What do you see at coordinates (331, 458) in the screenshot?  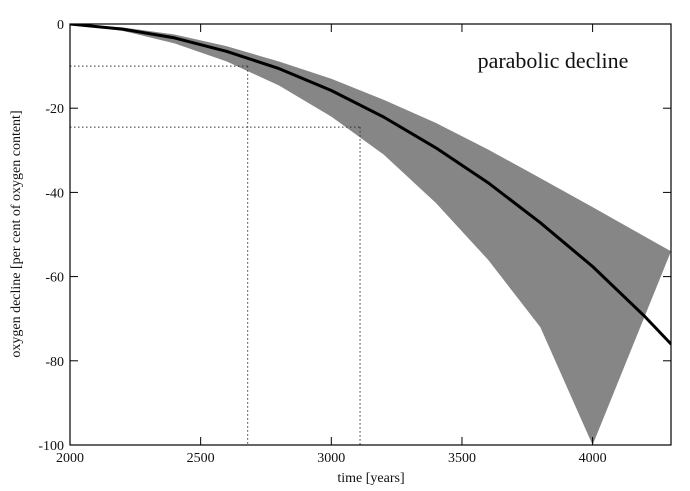 I see `x-tick-label: 3000` at bounding box center [331, 458].